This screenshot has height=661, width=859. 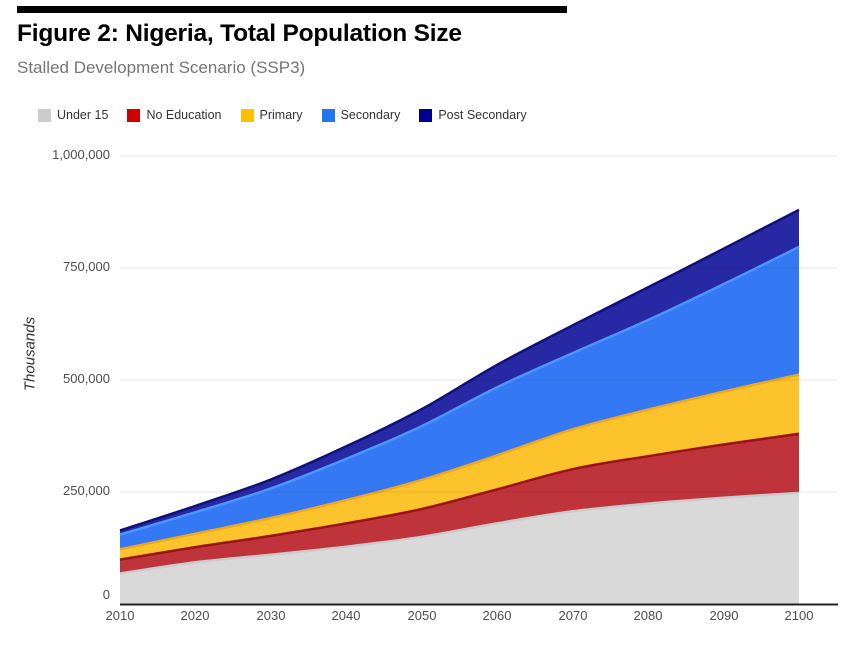 What do you see at coordinates (81, 154) in the screenshot?
I see `y-axis-tick-label: 1,000,000` at bounding box center [81, 154].